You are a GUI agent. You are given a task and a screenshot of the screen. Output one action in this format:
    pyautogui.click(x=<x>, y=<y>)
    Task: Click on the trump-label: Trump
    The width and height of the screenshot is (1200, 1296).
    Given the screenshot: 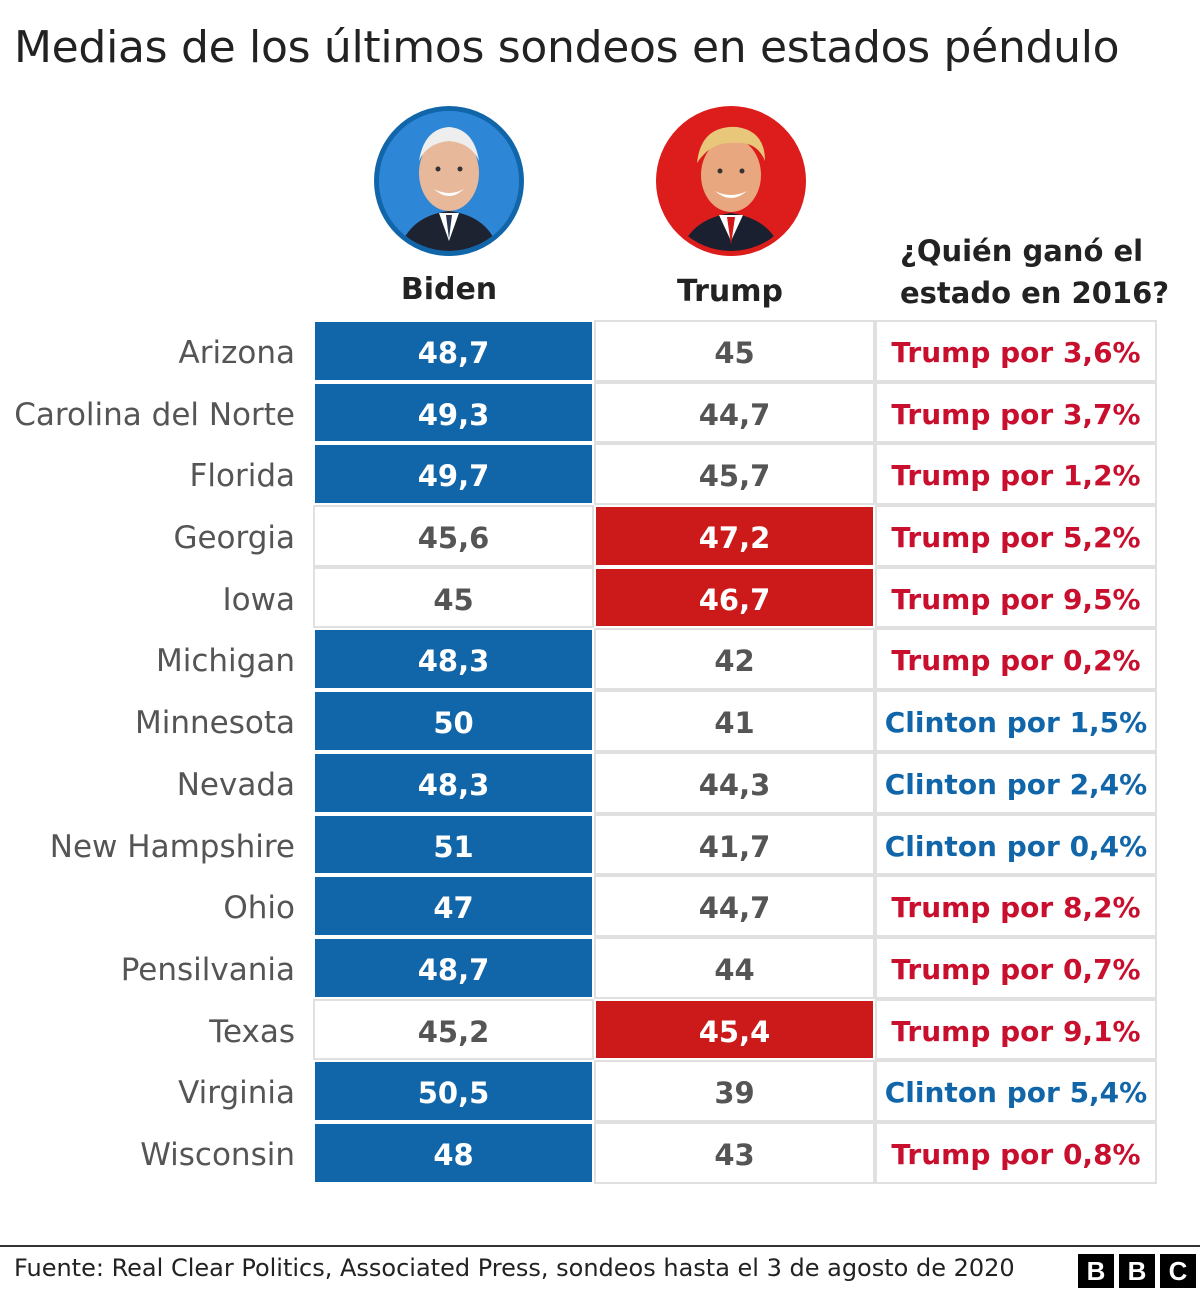 What is the action you would take?
    pyautogui.click(x=730, y=291)
    